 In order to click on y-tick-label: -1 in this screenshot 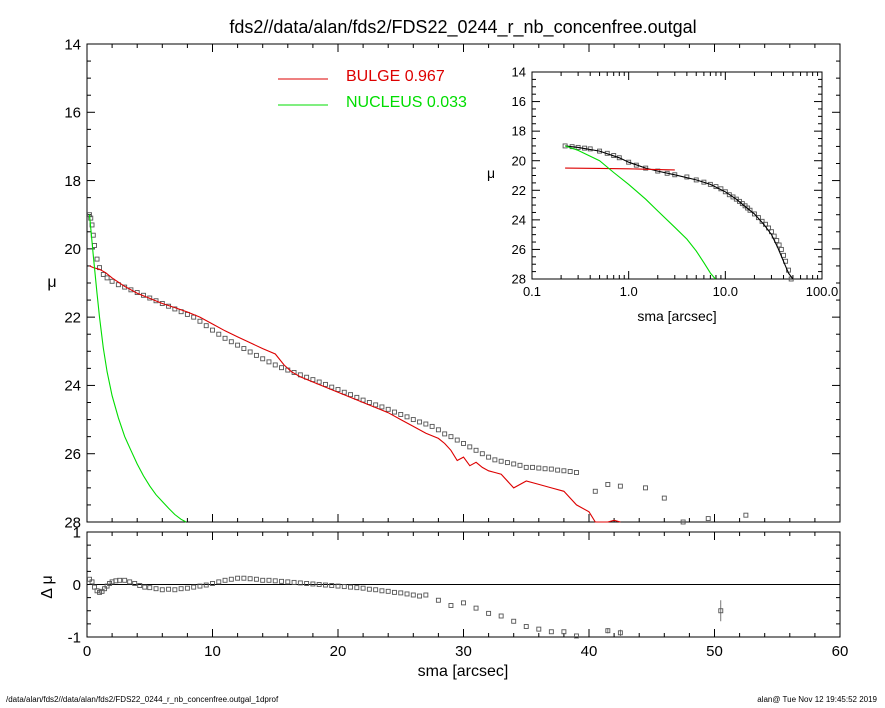, I will do `click(74, 637)`.